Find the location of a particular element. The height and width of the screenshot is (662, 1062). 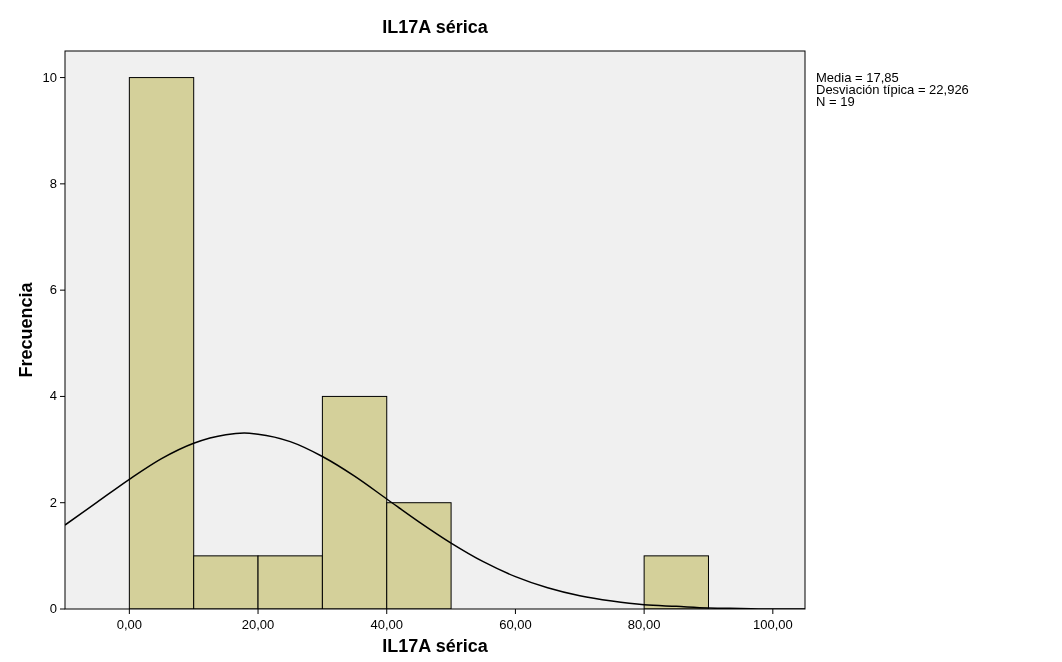

text: Desviación típica = 22,926 is located at coordinates (892, 89).